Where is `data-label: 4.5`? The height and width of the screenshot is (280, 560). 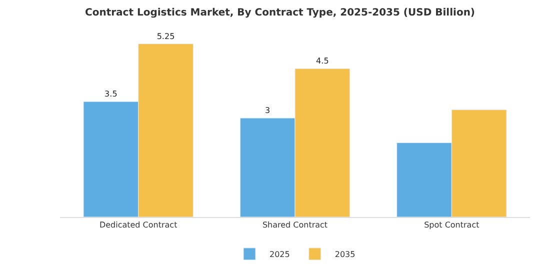 data-label: 4.5 is located at coordinates (322, 61).